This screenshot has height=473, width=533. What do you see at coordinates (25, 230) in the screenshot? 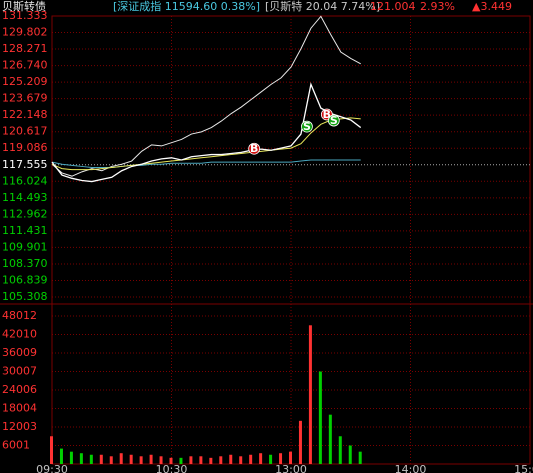
I see `y-tick-label: 111.431` at bounding box center [25, 230].